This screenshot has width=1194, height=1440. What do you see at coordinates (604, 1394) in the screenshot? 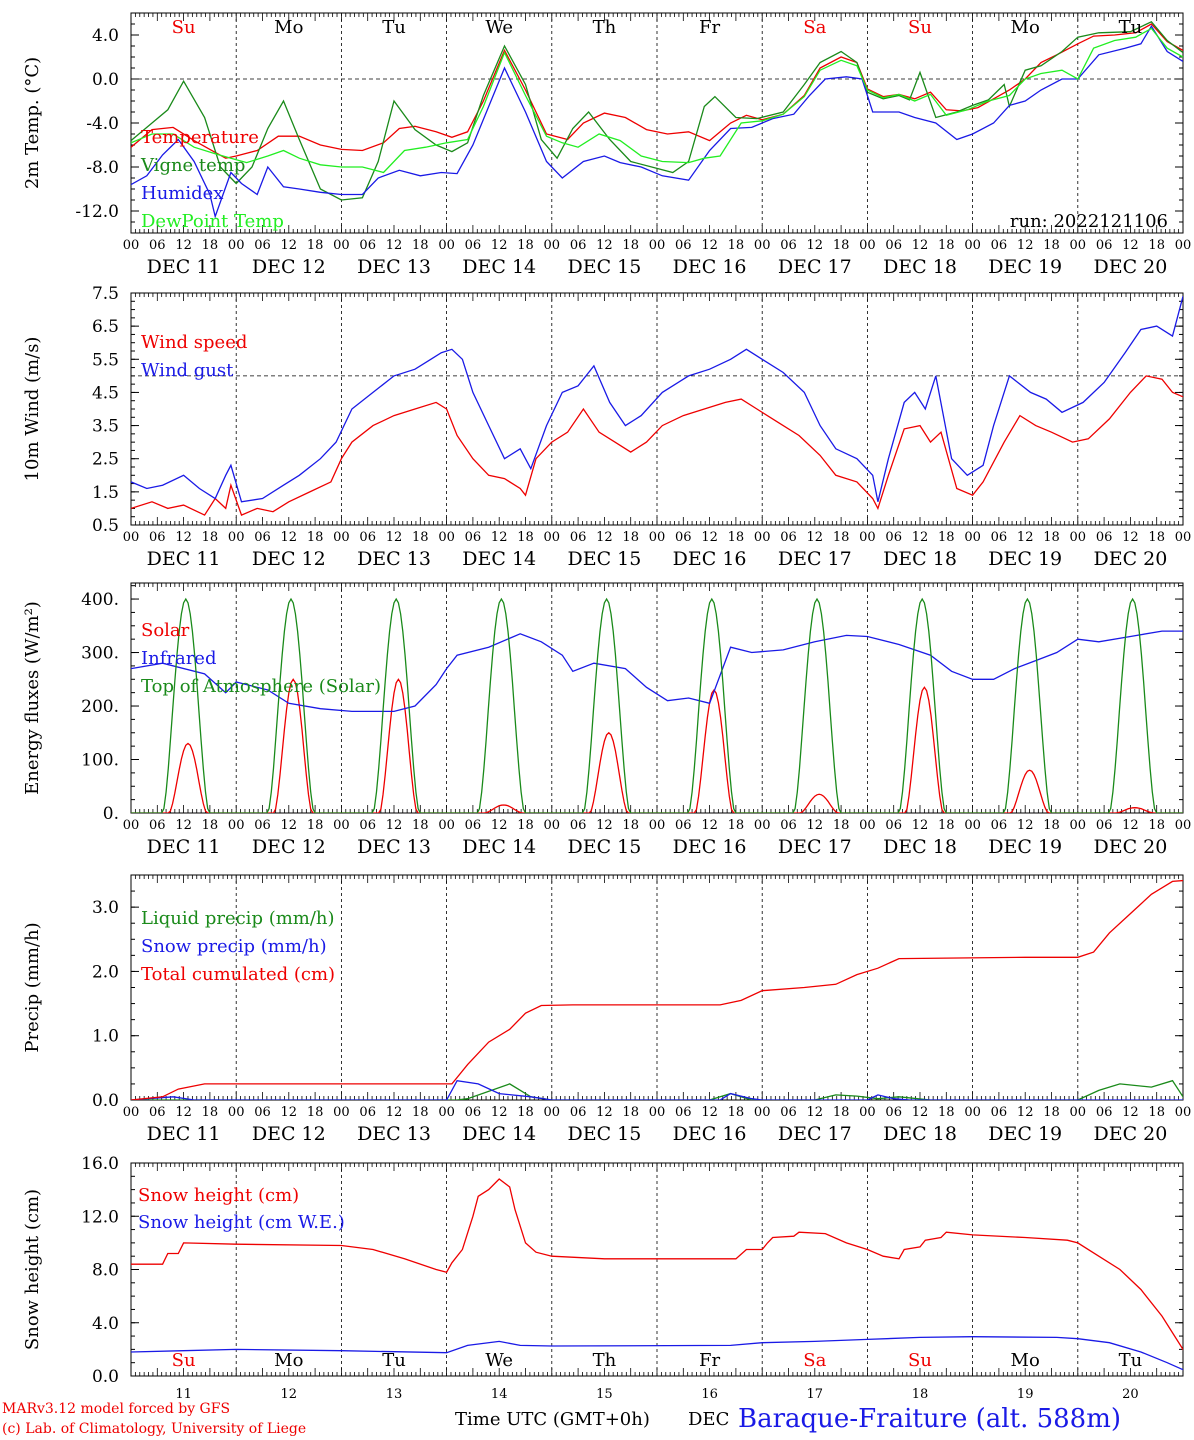
I see `day-number: 15` at bounding box center [604, 1394].